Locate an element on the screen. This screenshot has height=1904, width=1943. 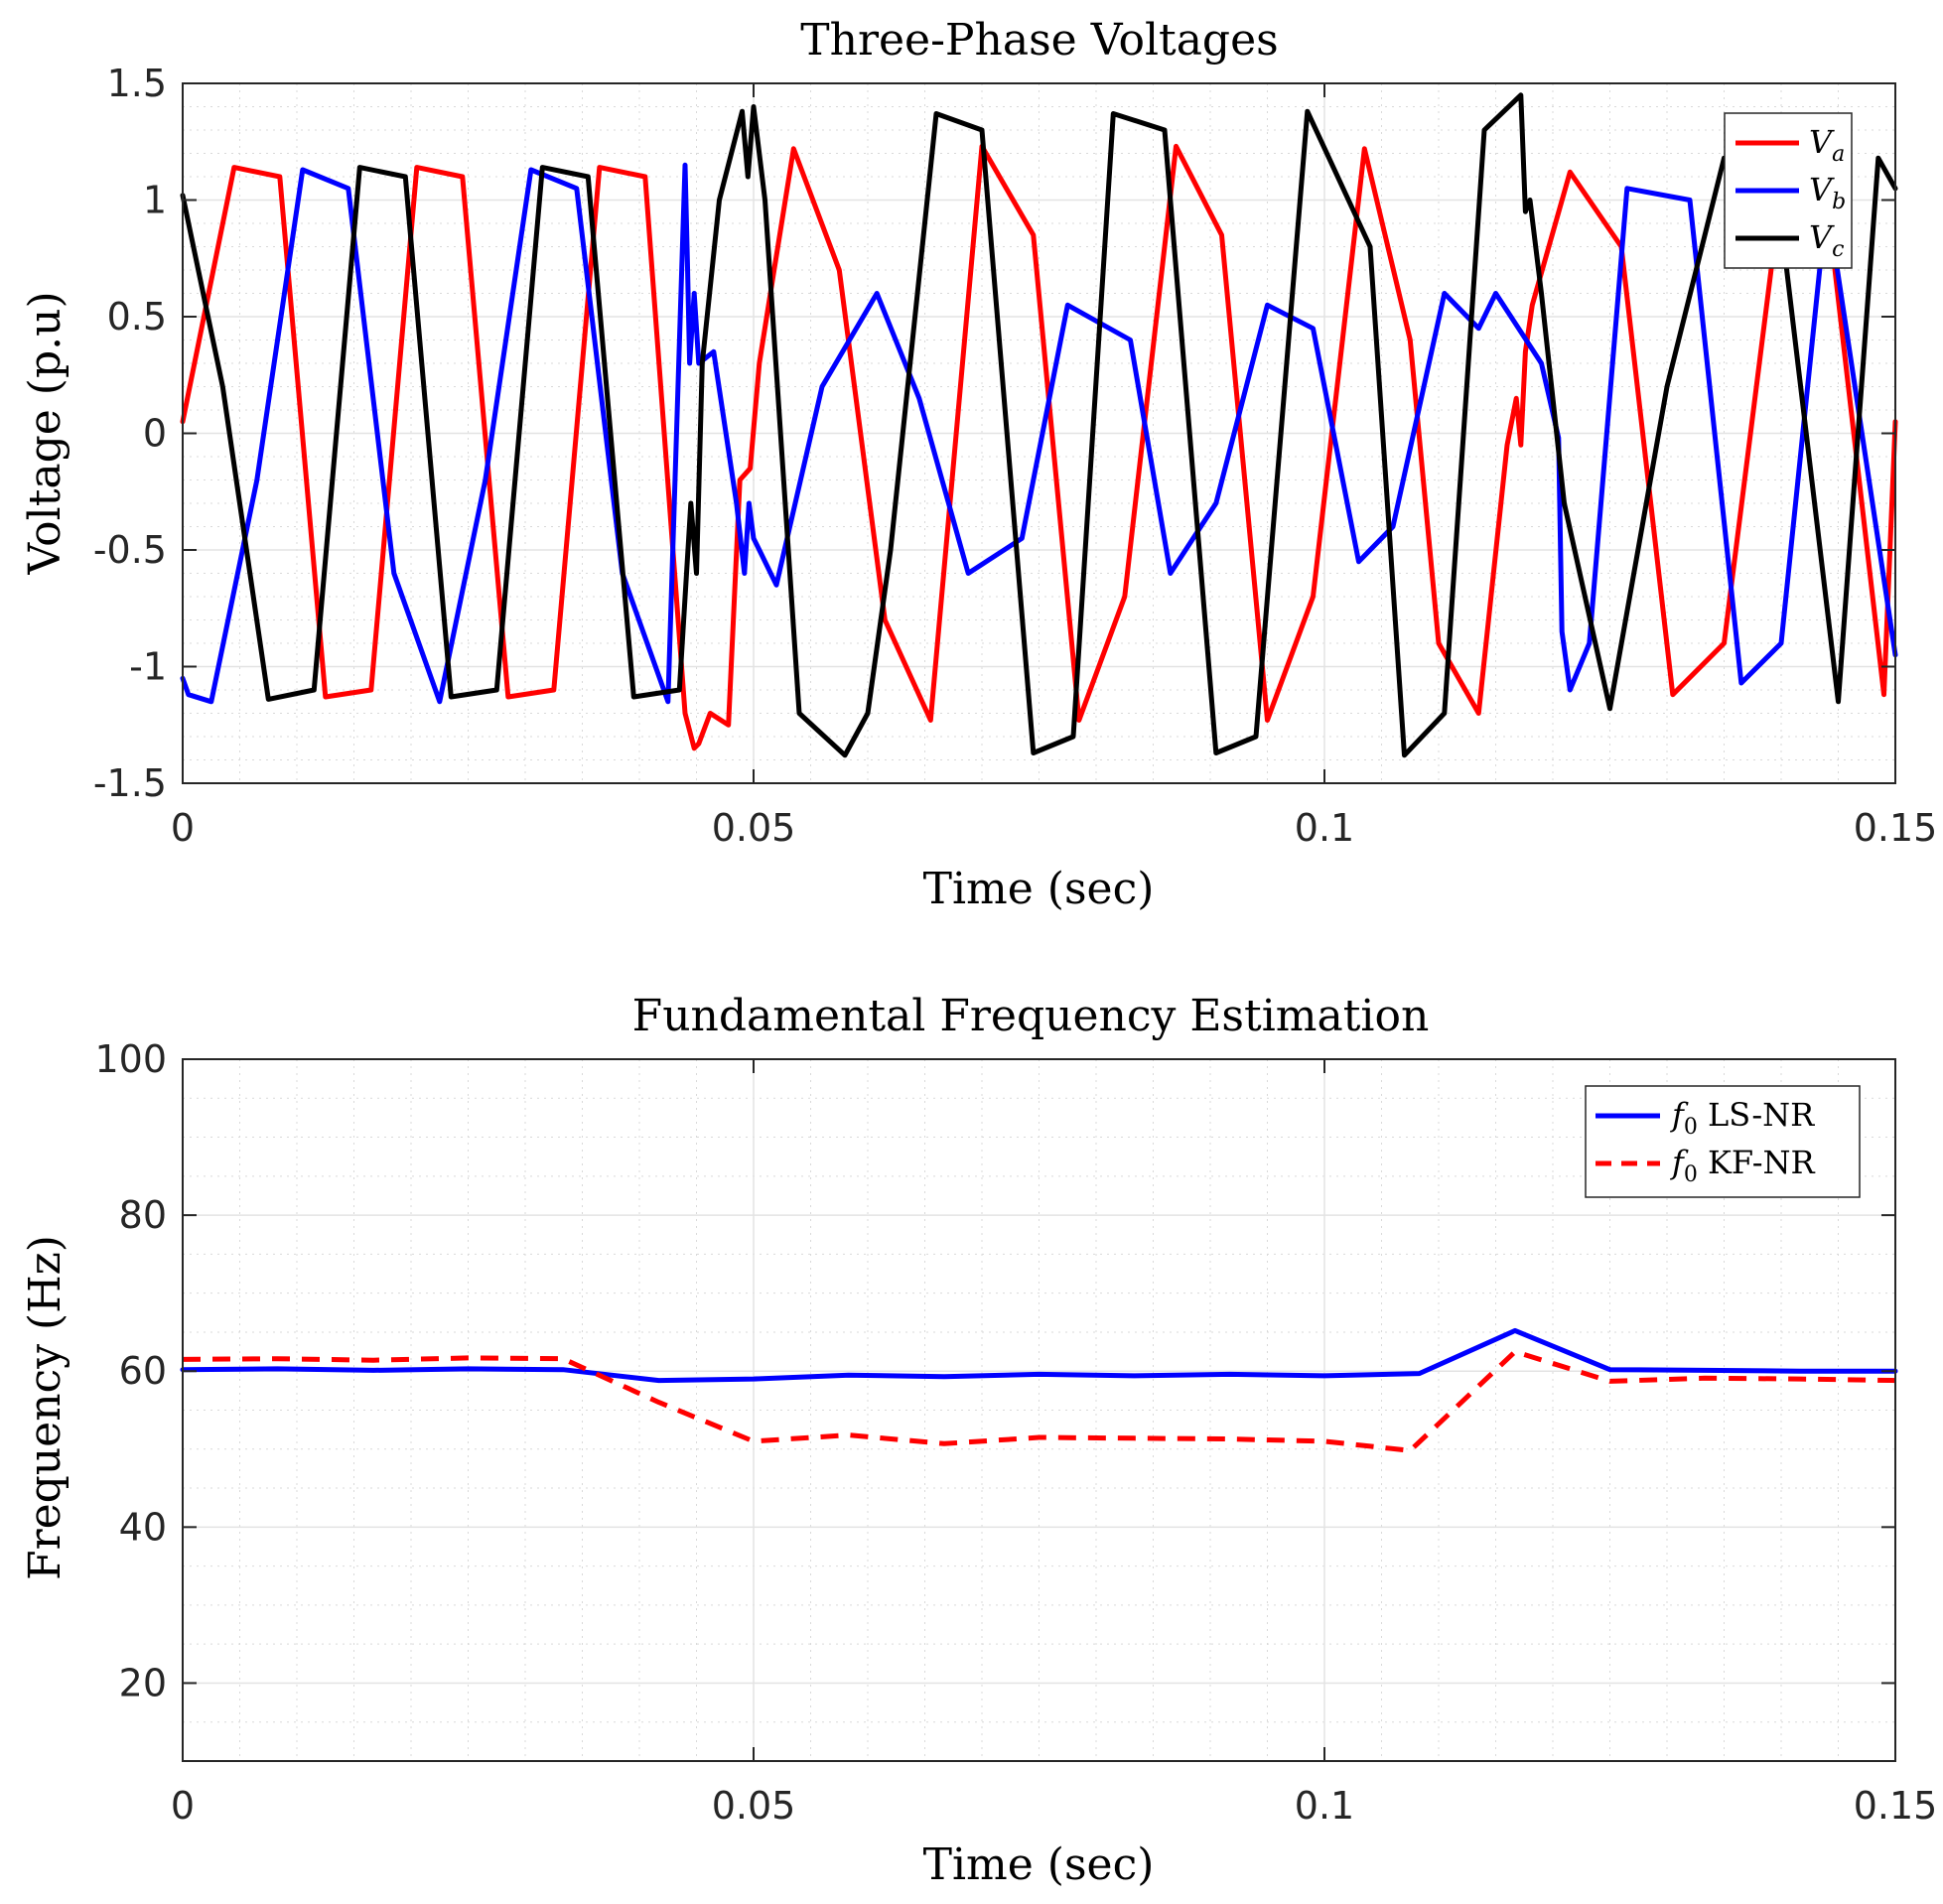
frequency-y-tick-labels: 20 40 60 80 100 is located at coordinates (131, 1370).